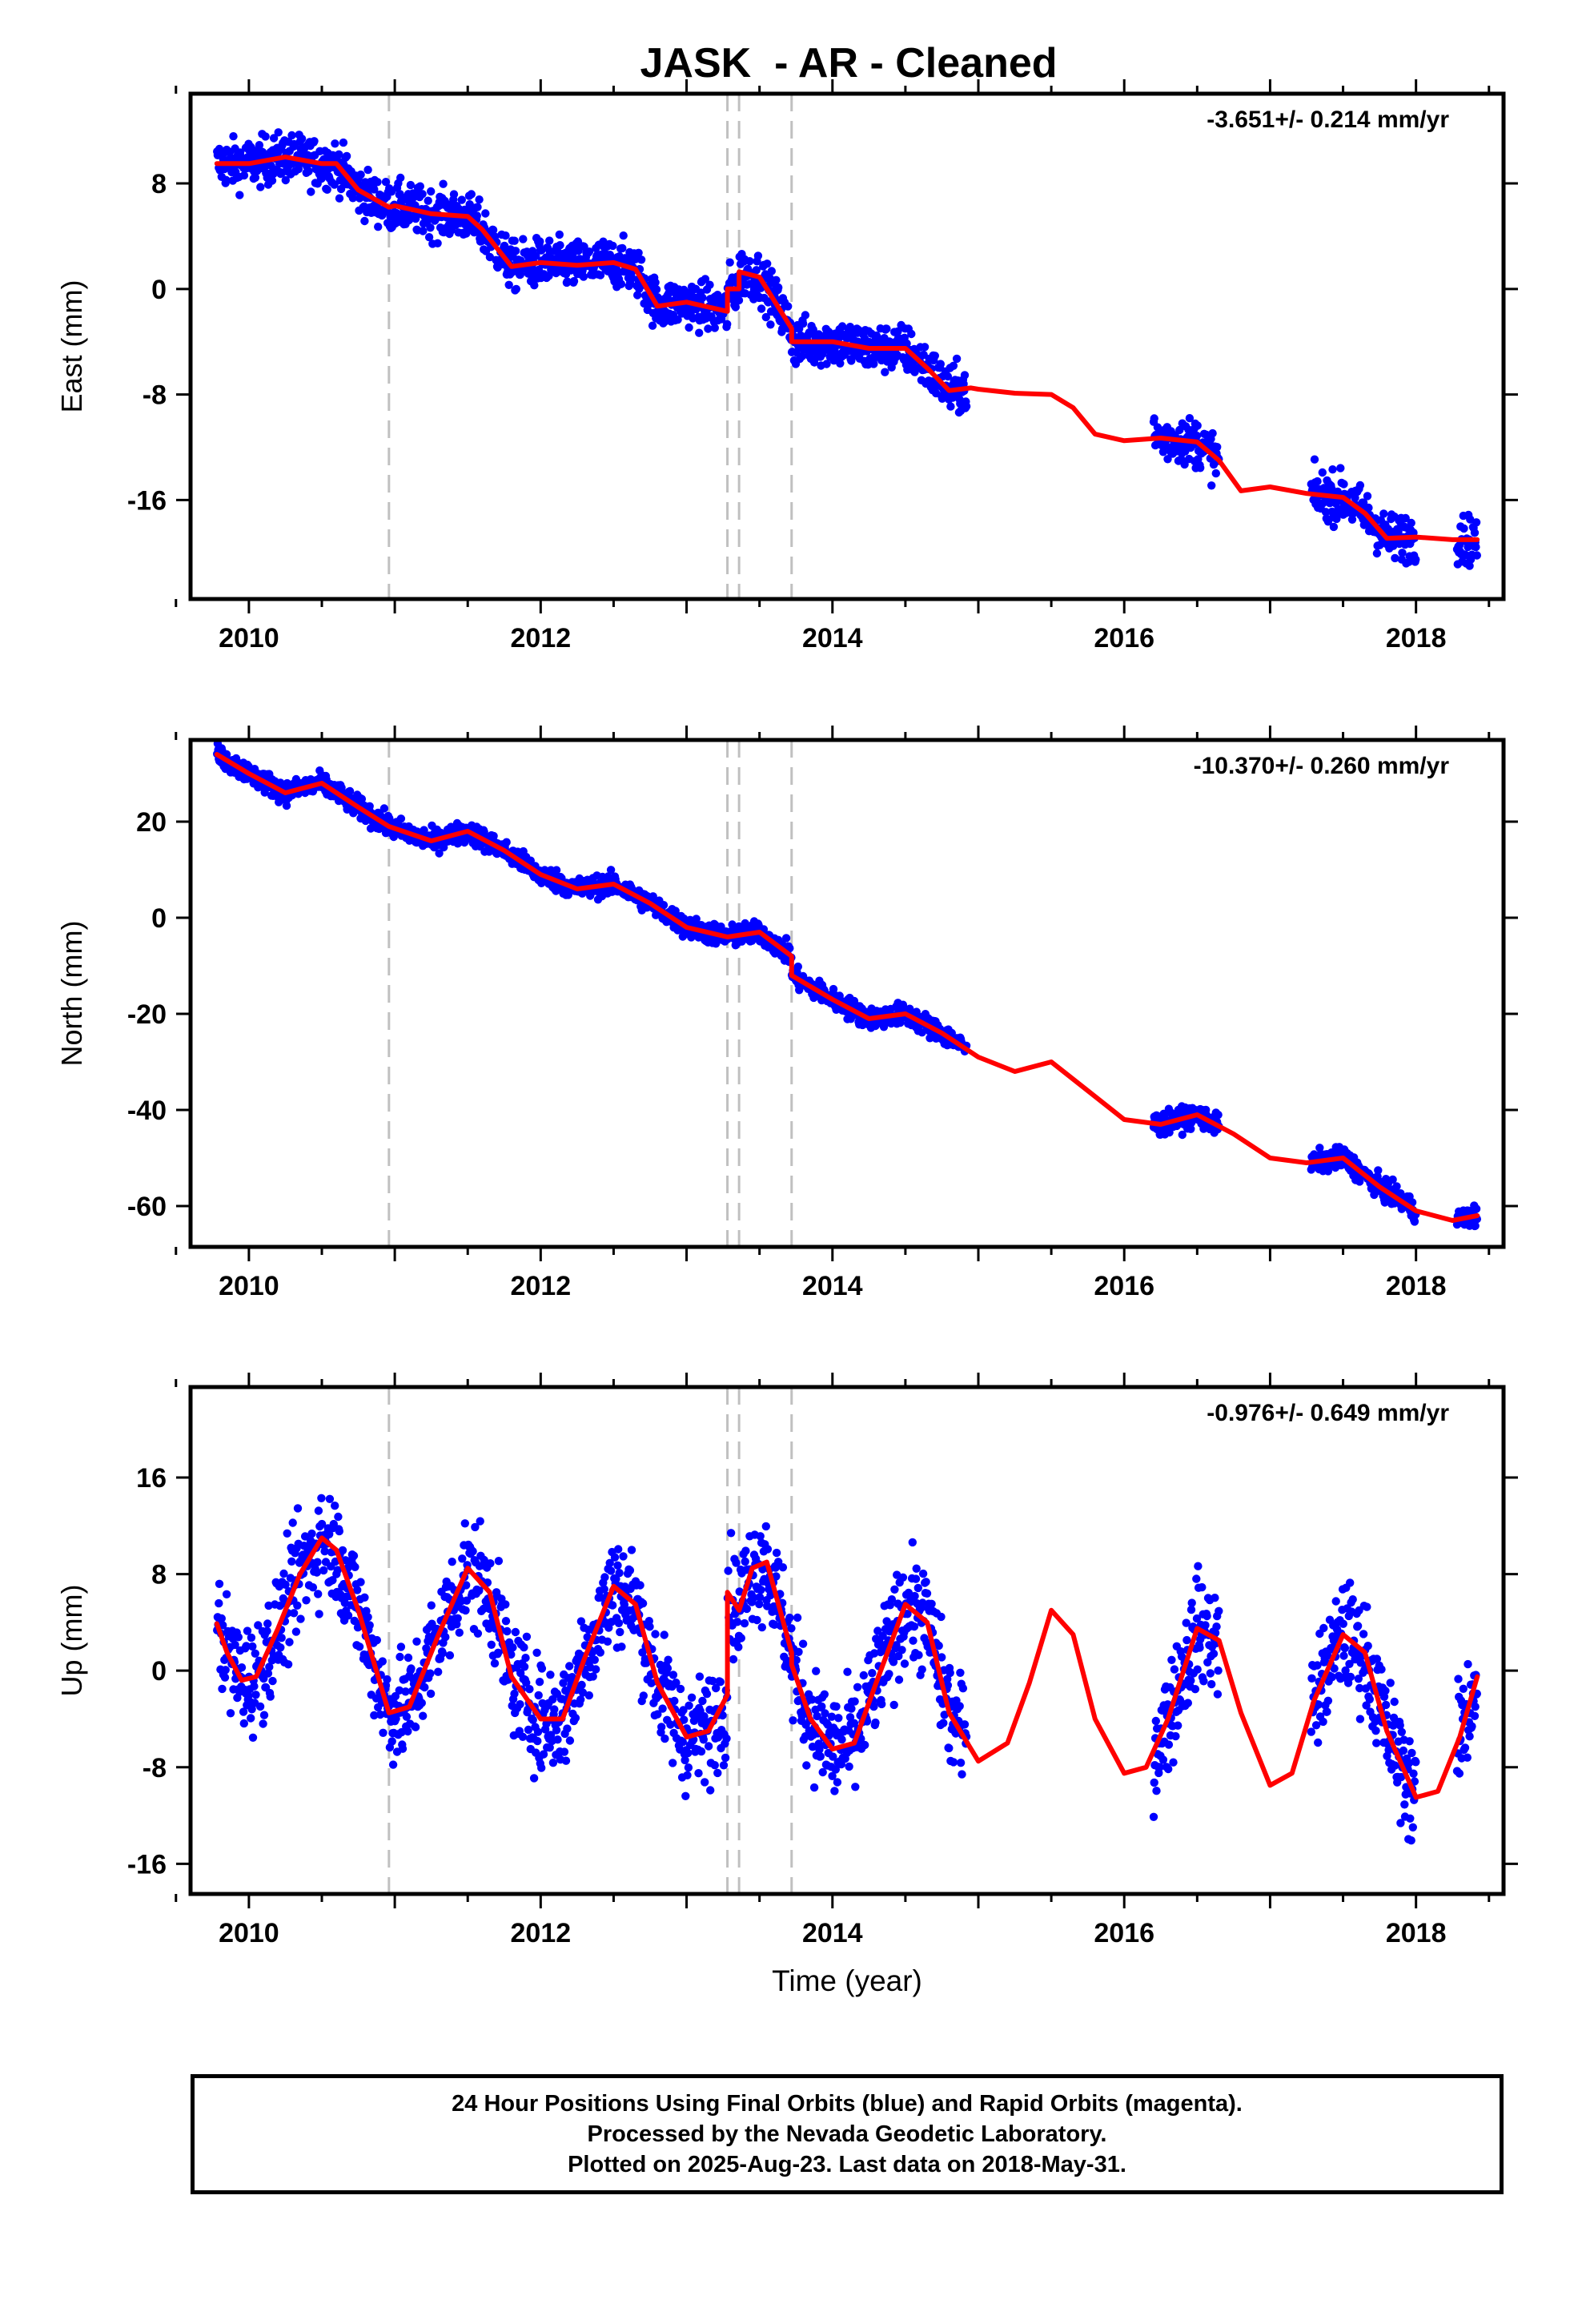 Image resolution: width=1582 pixels, height=2324 pixels. Describe the element at coordinates (1124, 1286) in the screenshot. I see `north-x-tick-label: 2016` at that location.